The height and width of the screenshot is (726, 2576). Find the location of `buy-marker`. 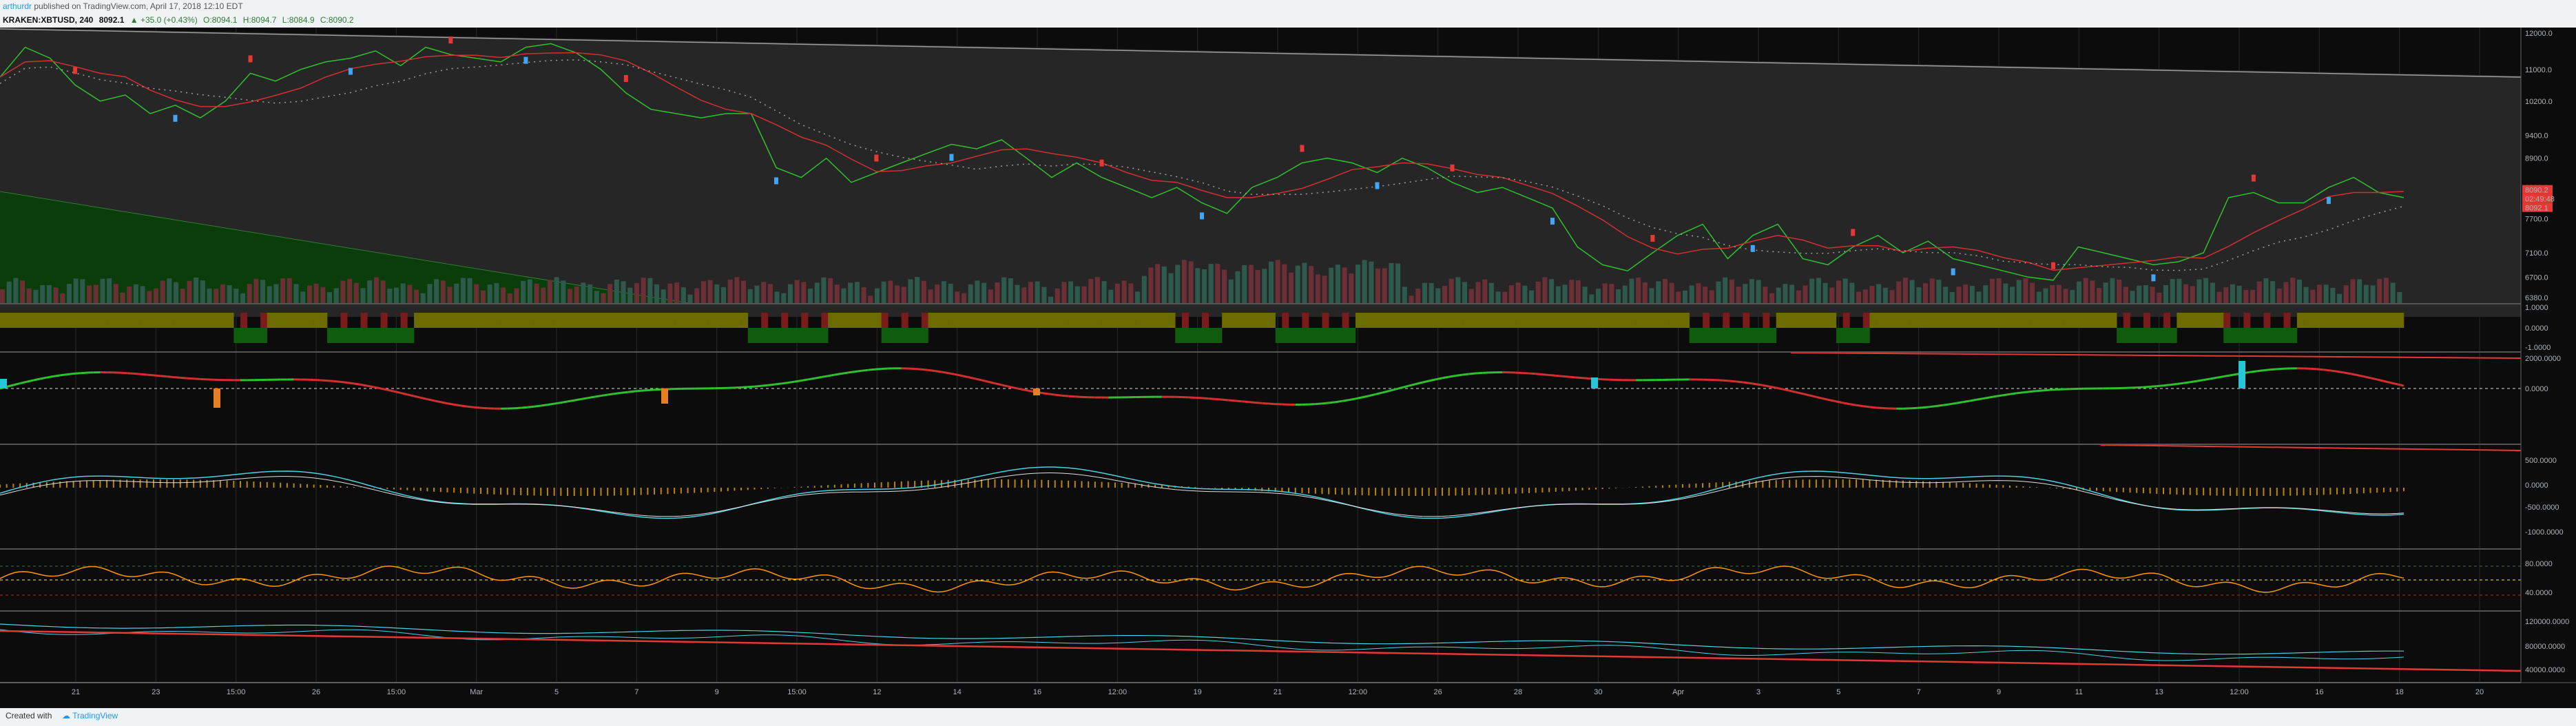

buy-marker is located at coordinates (1202, 216).